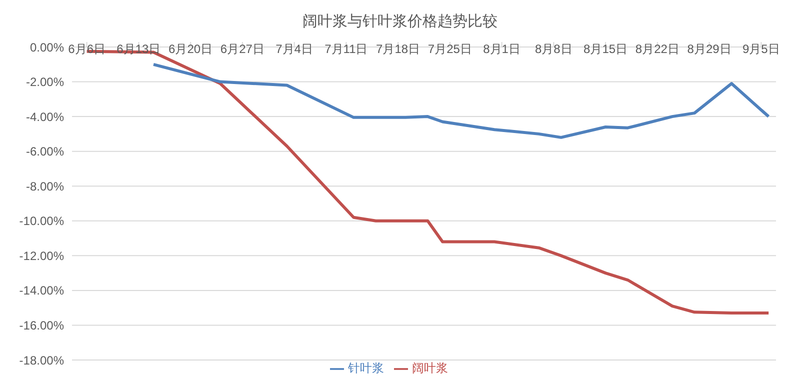  I want to click on y-tick-label: -18.00%, so click(41, 360).